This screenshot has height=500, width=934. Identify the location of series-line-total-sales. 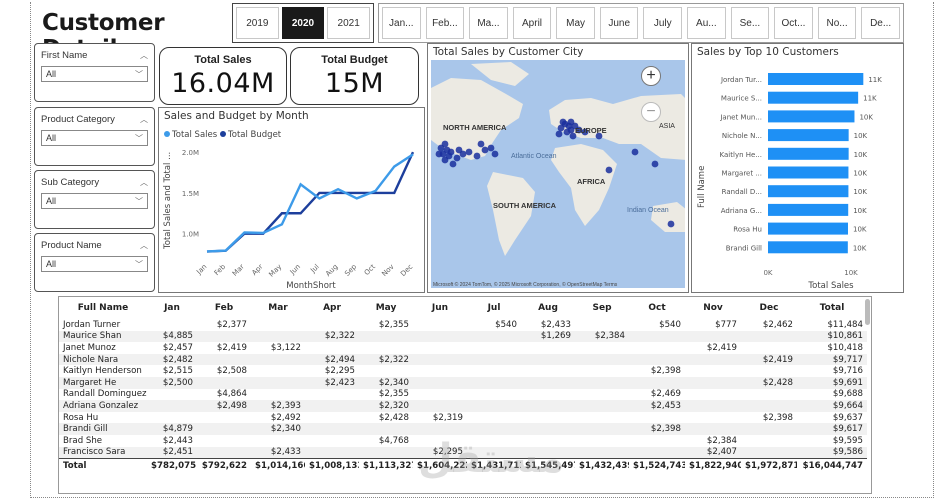
(310, 203).